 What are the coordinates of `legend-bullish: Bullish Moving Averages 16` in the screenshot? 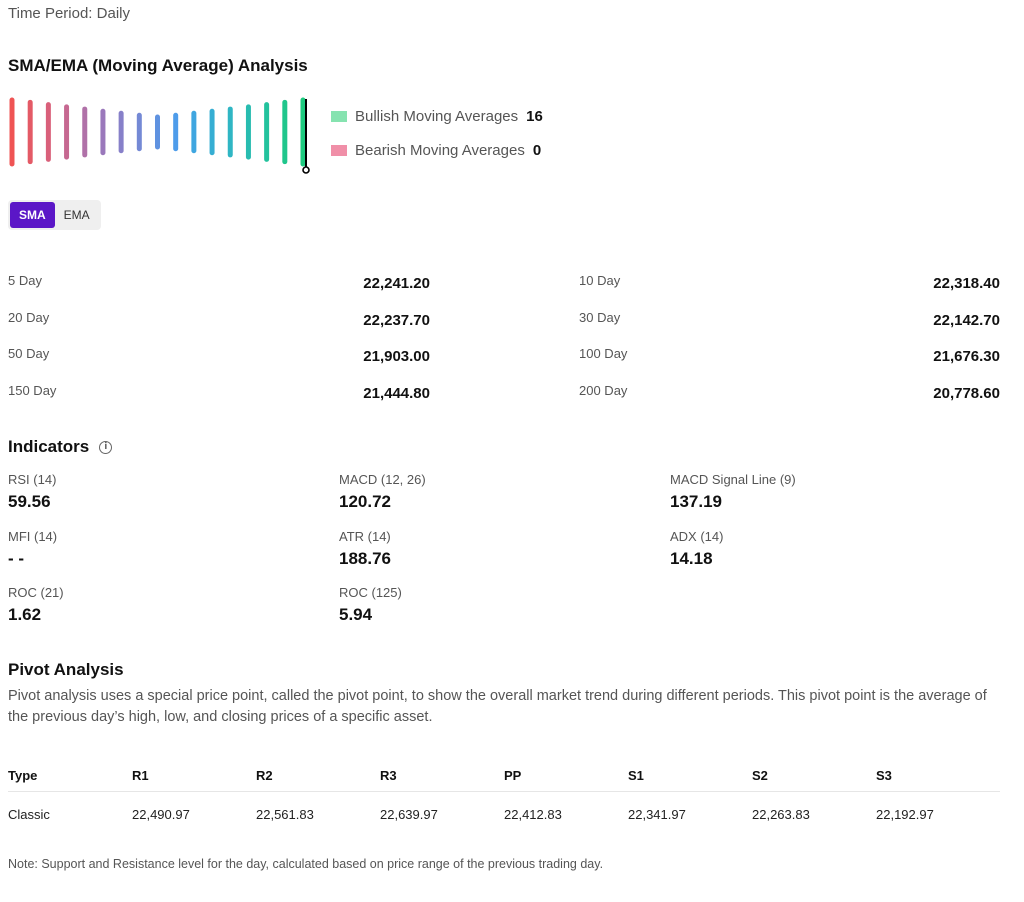 It's located at (437, 116).